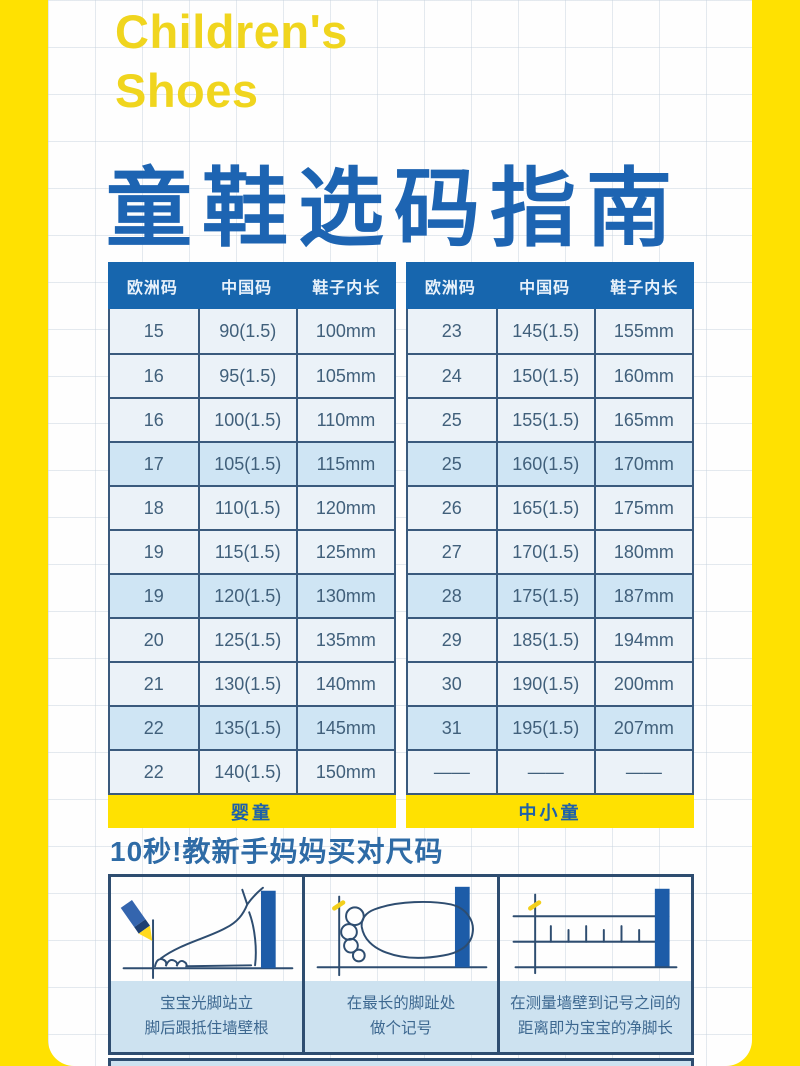 This screenshot has height=1066, width=800. Describe the element at coordinates (400, 1028) in the screenshot. I see `caption-line: 做个记号` at that location.